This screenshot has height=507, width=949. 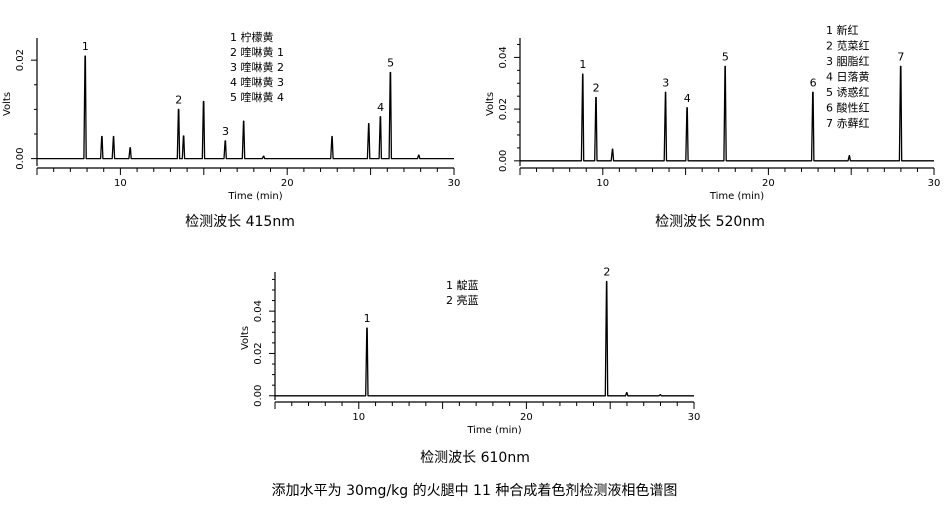 What do you see at coordinates (848, 61) in the screenshot?
I see `legend-entry: 3 胭脂红` at bounding box center [848, 61].